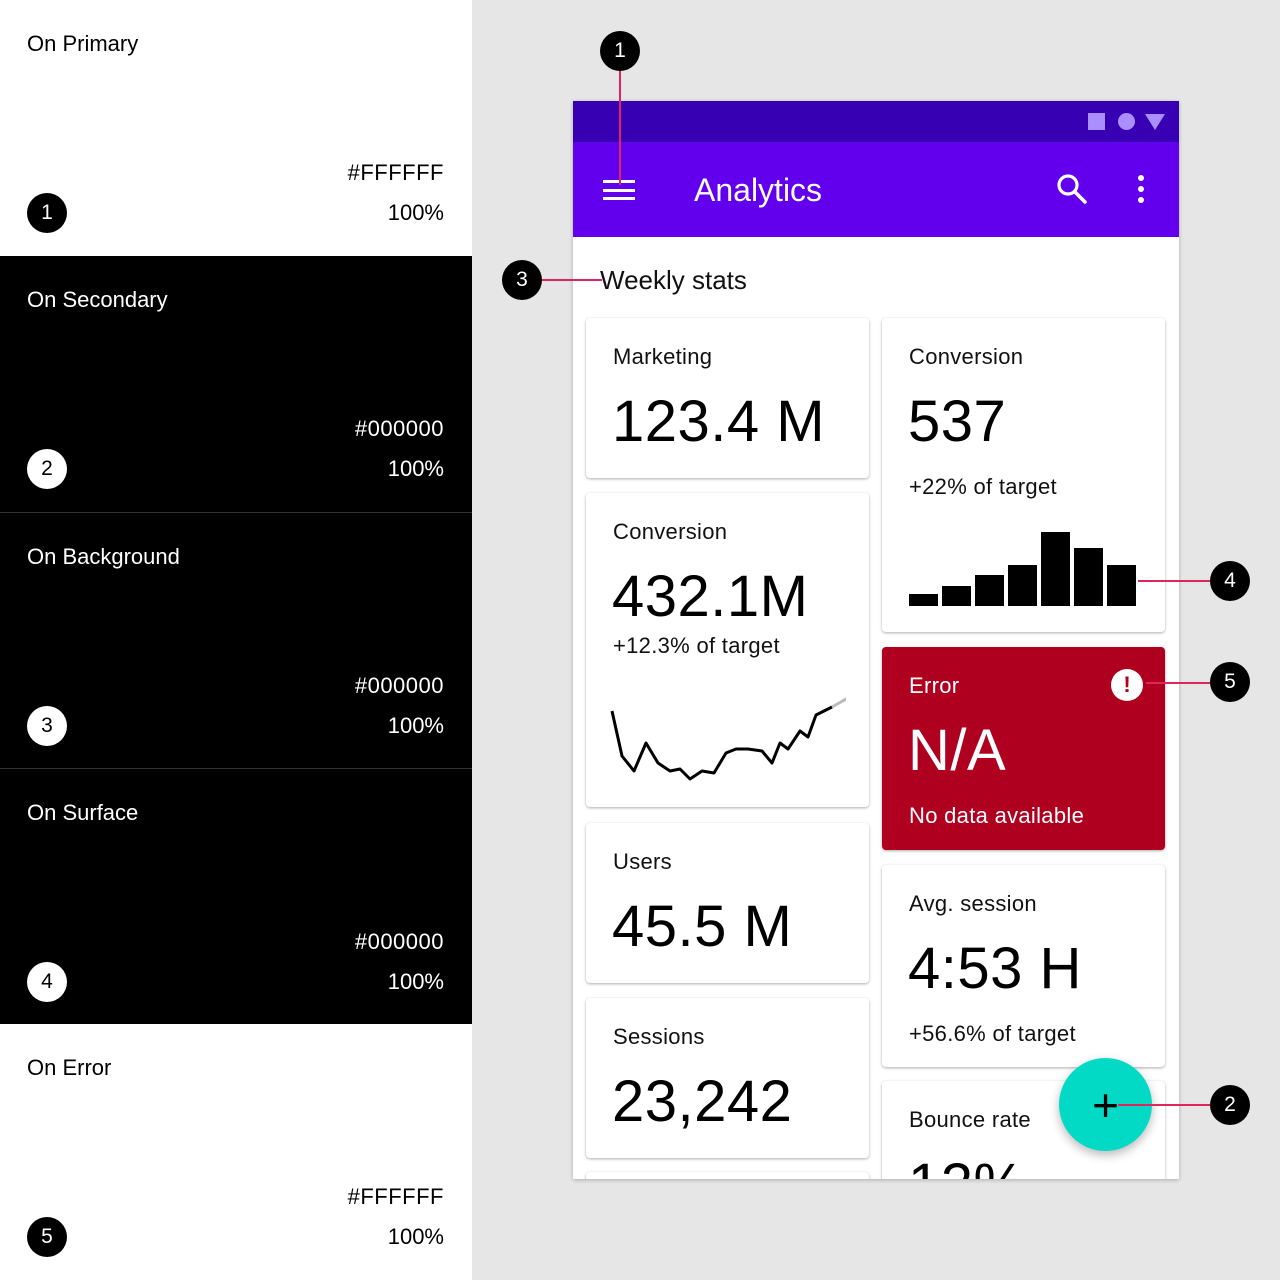 The height and width of the screenshot is (1280, 1280). Describe the element at coordinates (103, 556) in the screenshot. I see `swatch-name: On Background` at that location.